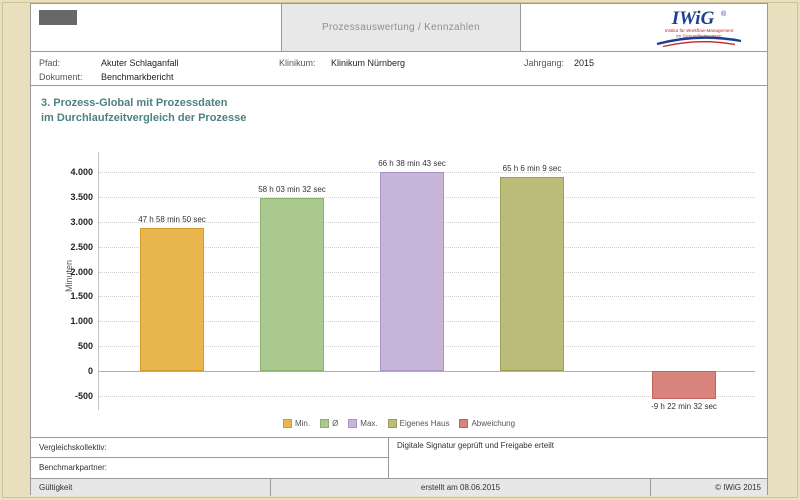 This screenshot has width=800, height=500. I want to click on header-title: Prozessauswertung / Kennzahlen, so click(401, 27).